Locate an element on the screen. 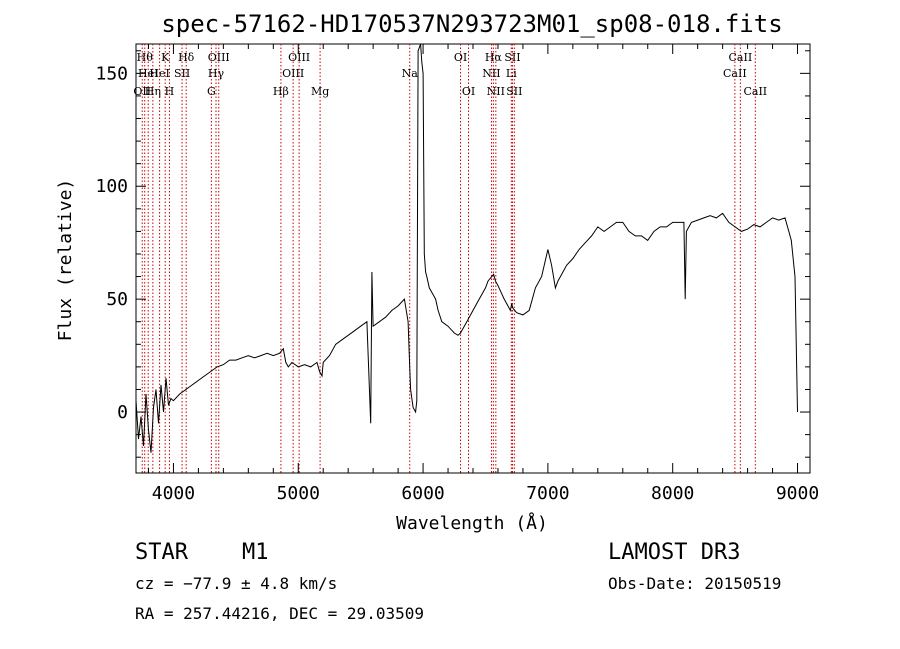  line-label-25: CaII is located at coordinates (735, 73).